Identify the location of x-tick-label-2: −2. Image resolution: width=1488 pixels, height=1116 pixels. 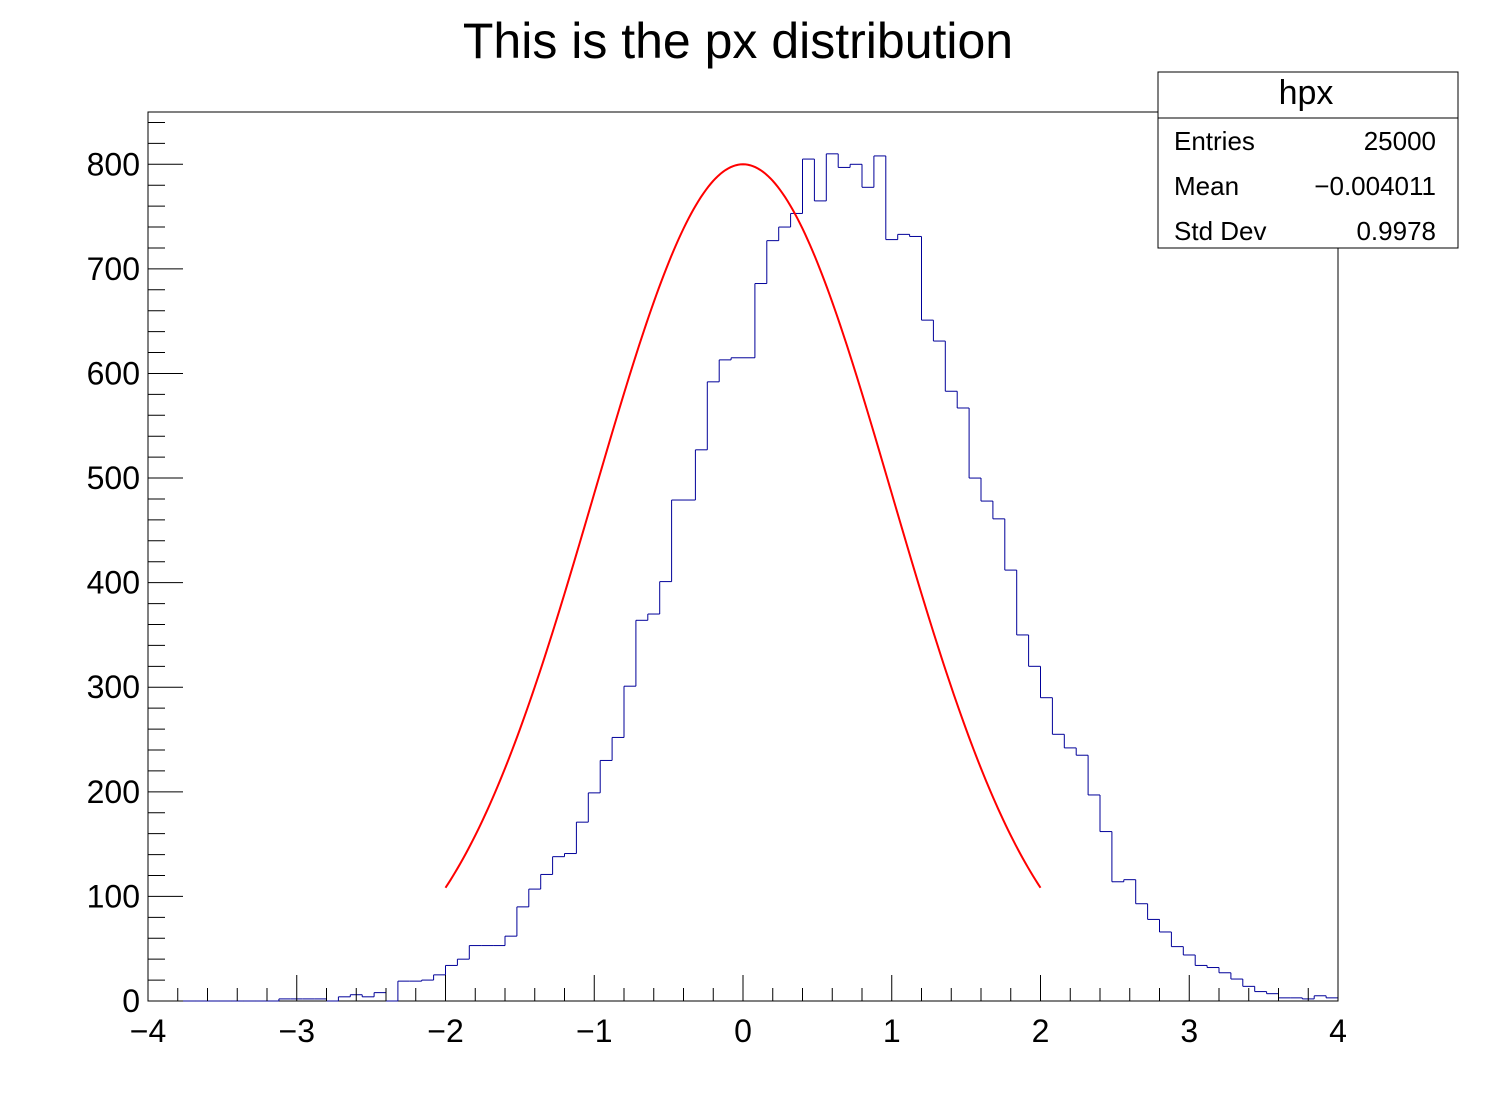
(445, 1031).